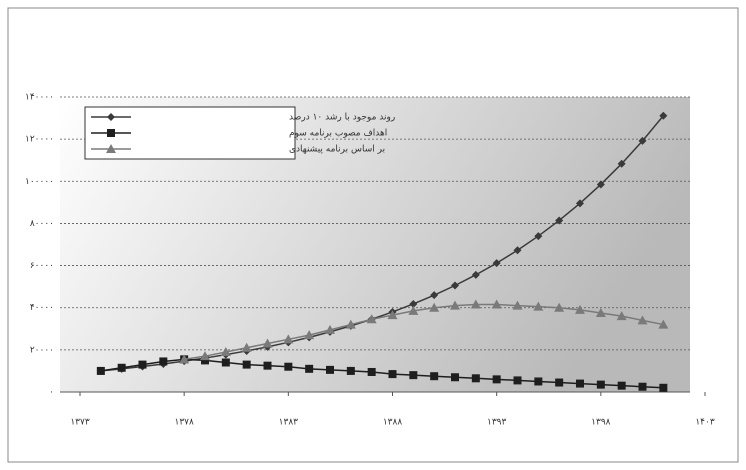 The image size is (746, 470). I want to click on x-tick-label: ۱۴۰۳, so click(705, 423).